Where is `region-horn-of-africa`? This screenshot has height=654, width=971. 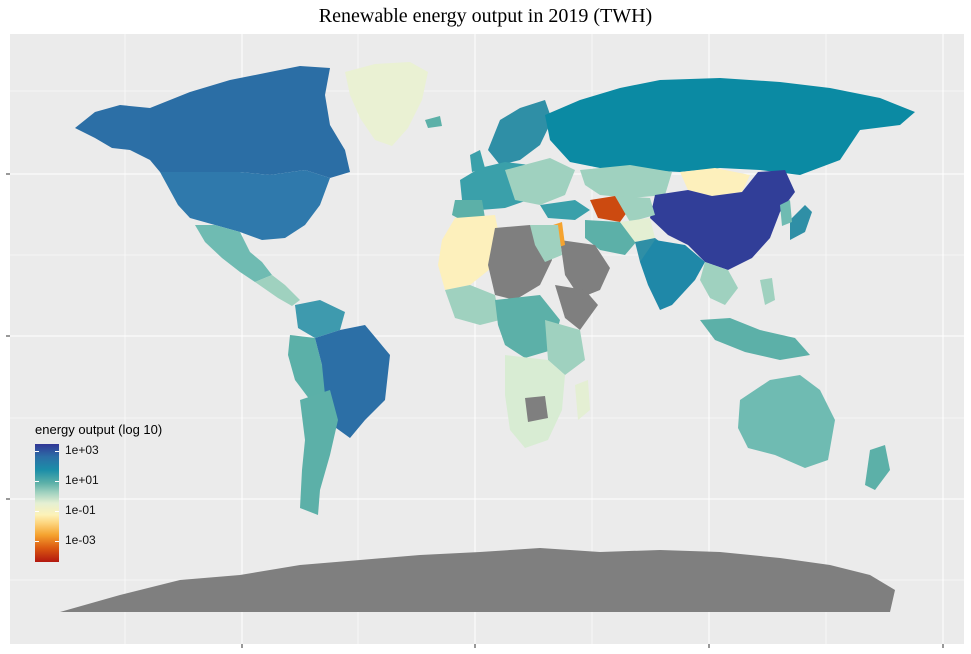
region-horn-of-africa is located at coordinates (576, 307).